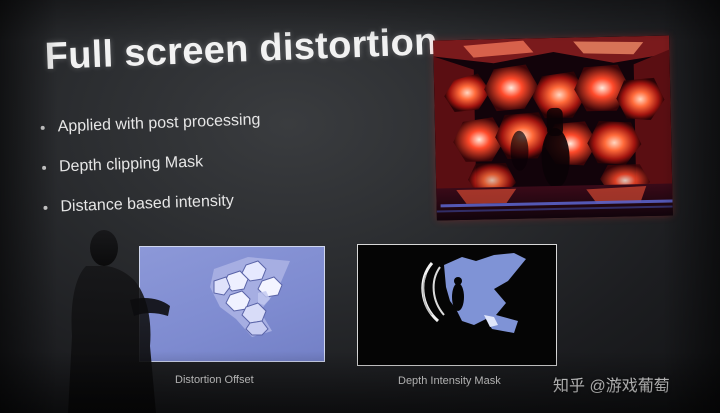  I want to click on depth-mask-graphic, so click(457, 305).